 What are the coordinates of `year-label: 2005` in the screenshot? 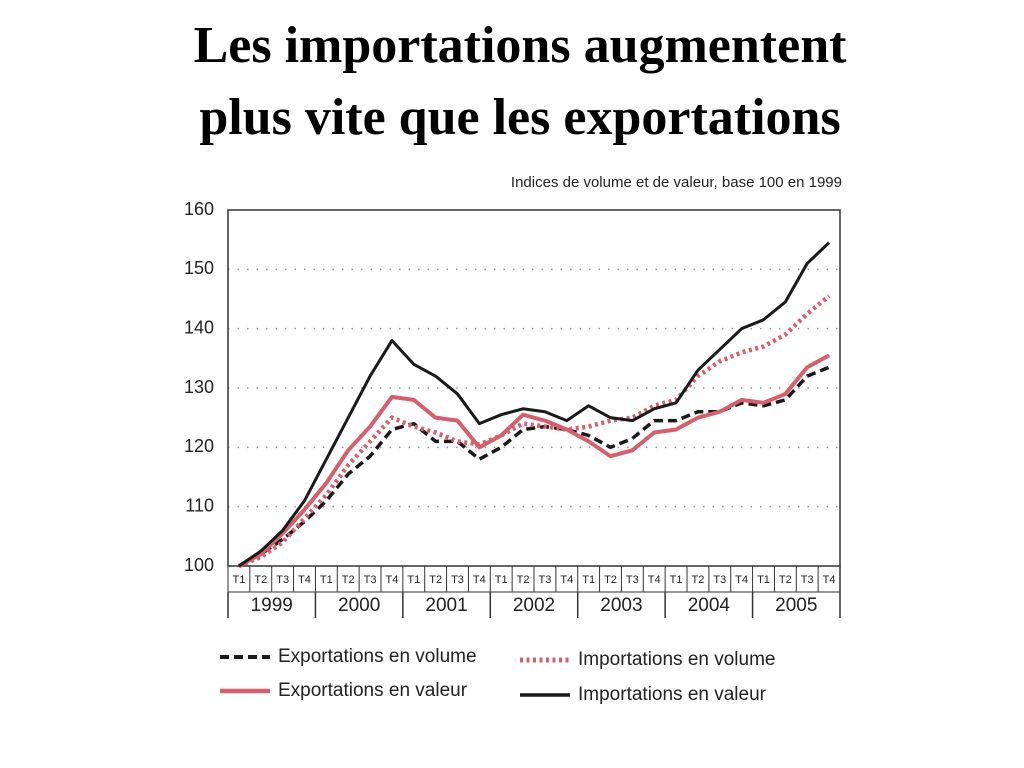 It's located at (796, 605).